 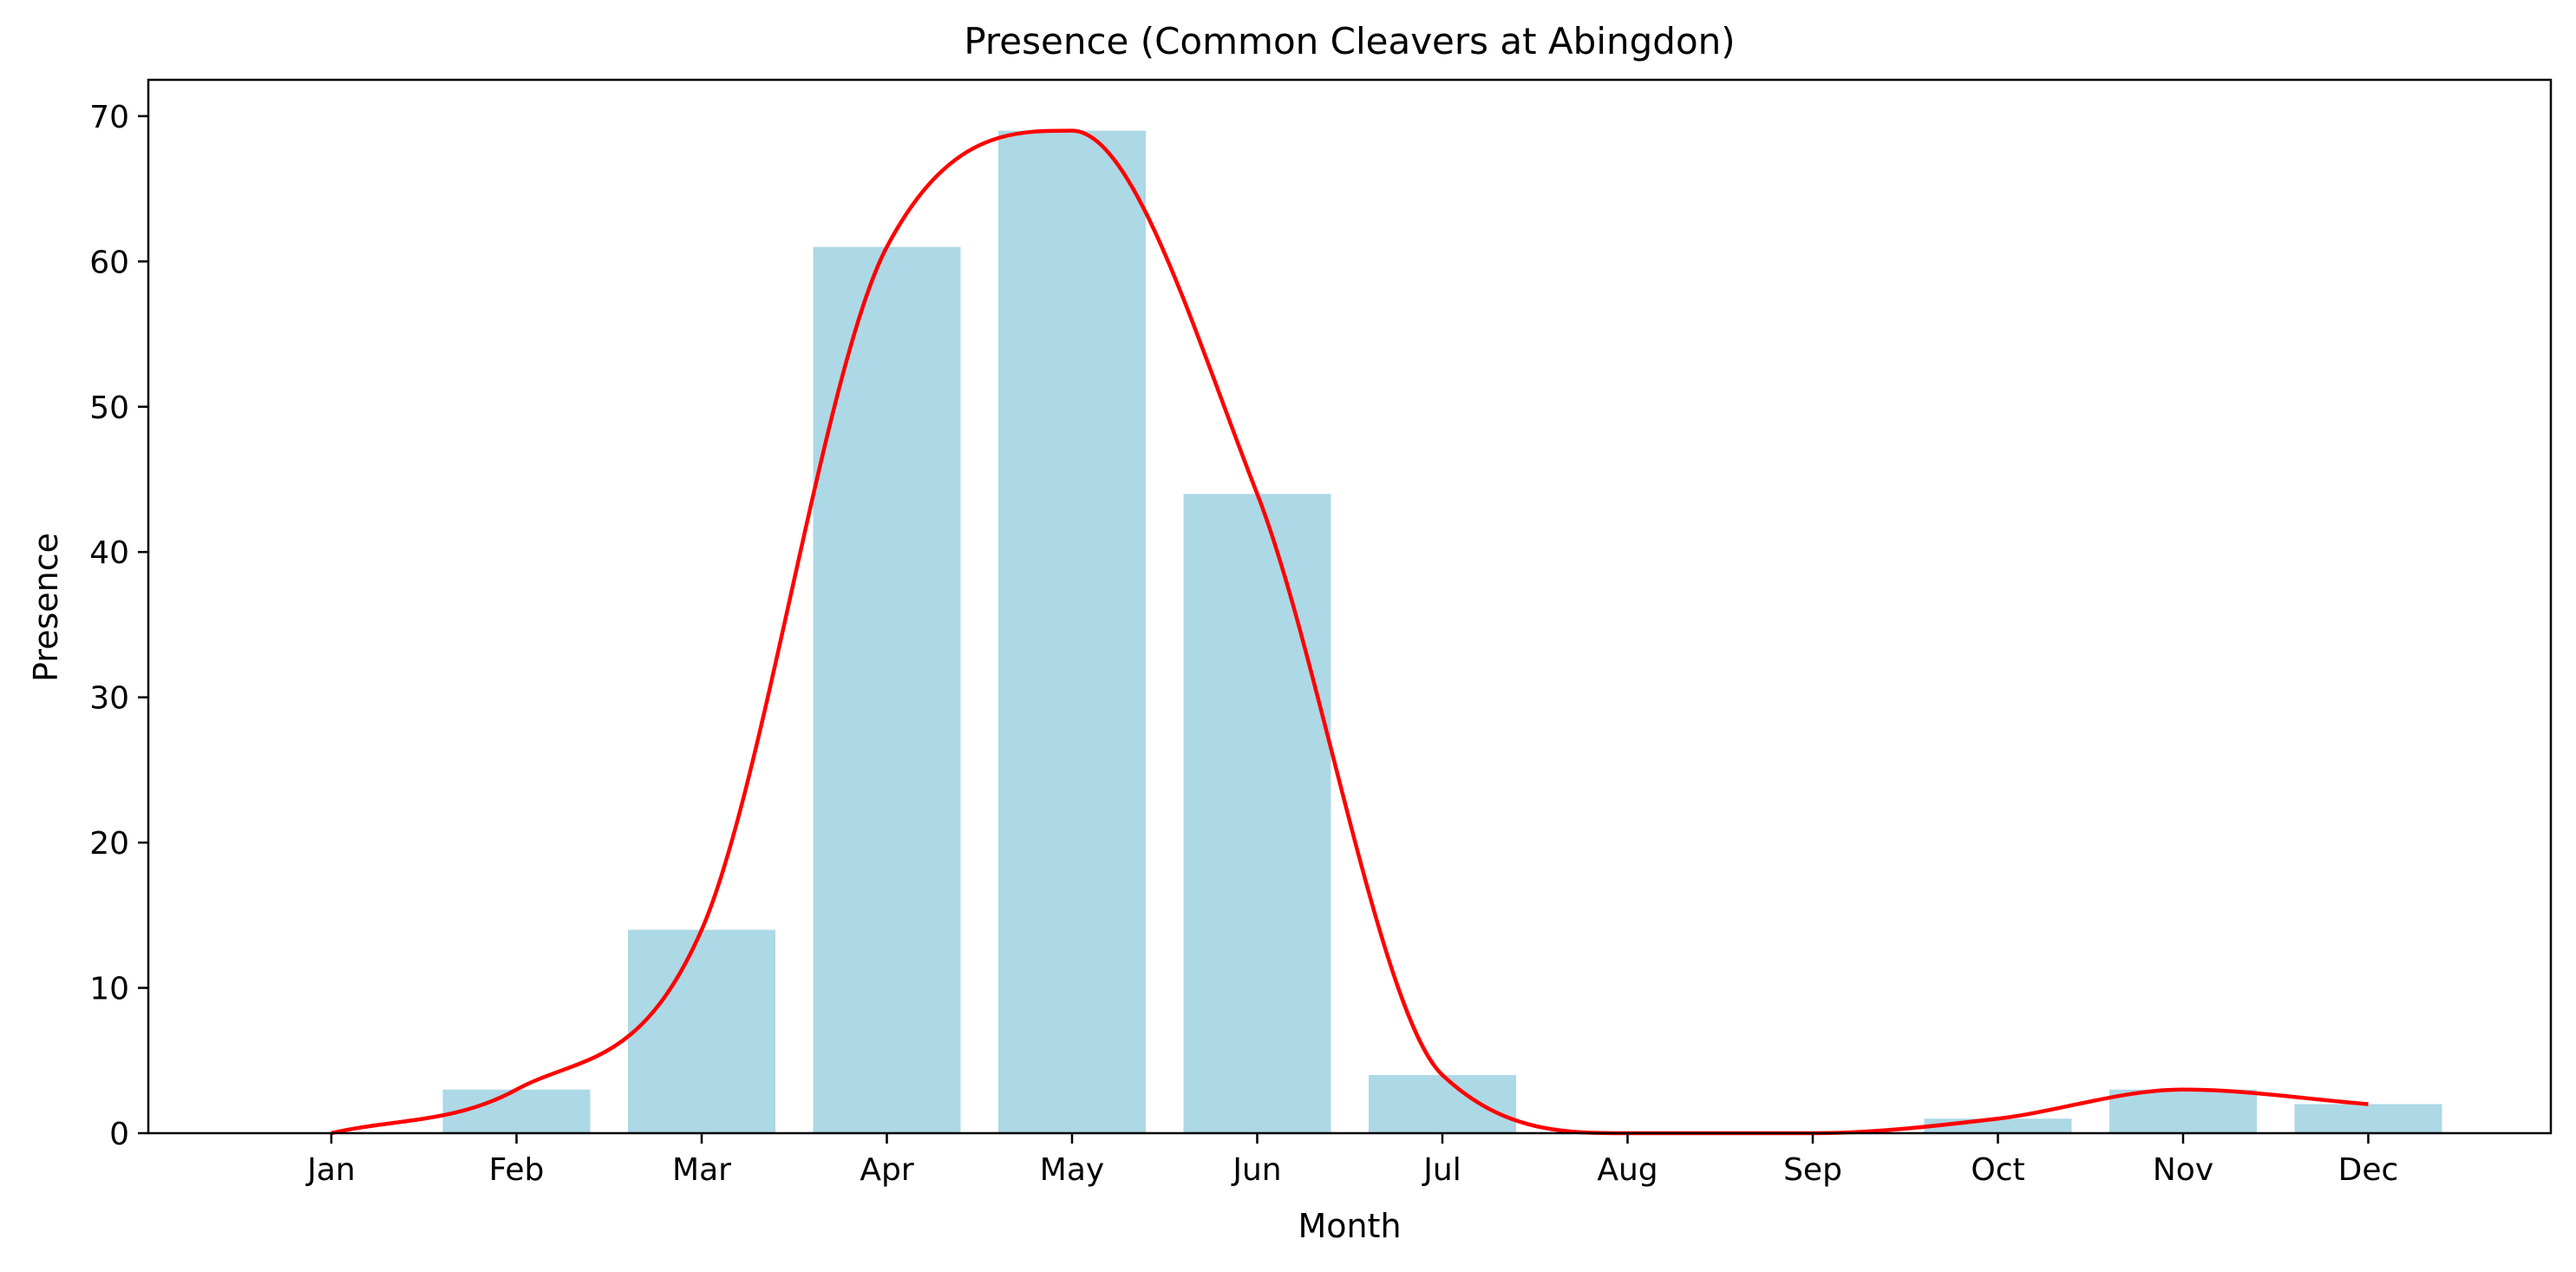 I want to click on y-axis-label: Presence, so click(x=46, y=607).